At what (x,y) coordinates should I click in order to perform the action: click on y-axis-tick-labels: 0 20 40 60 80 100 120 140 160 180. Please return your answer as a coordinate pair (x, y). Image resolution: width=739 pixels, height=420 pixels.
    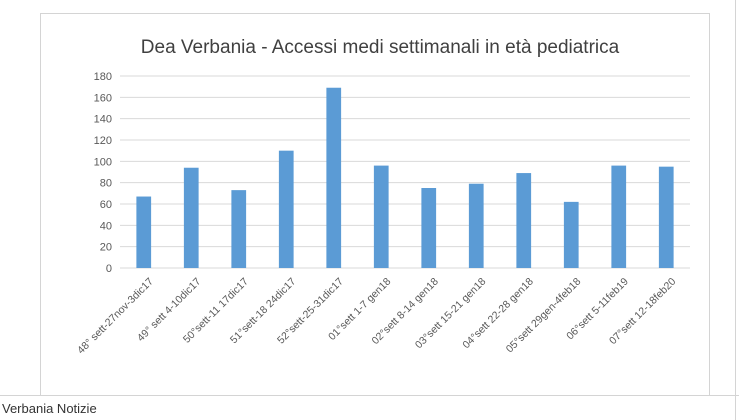
    Looking at the image, I should click on (103, 173).